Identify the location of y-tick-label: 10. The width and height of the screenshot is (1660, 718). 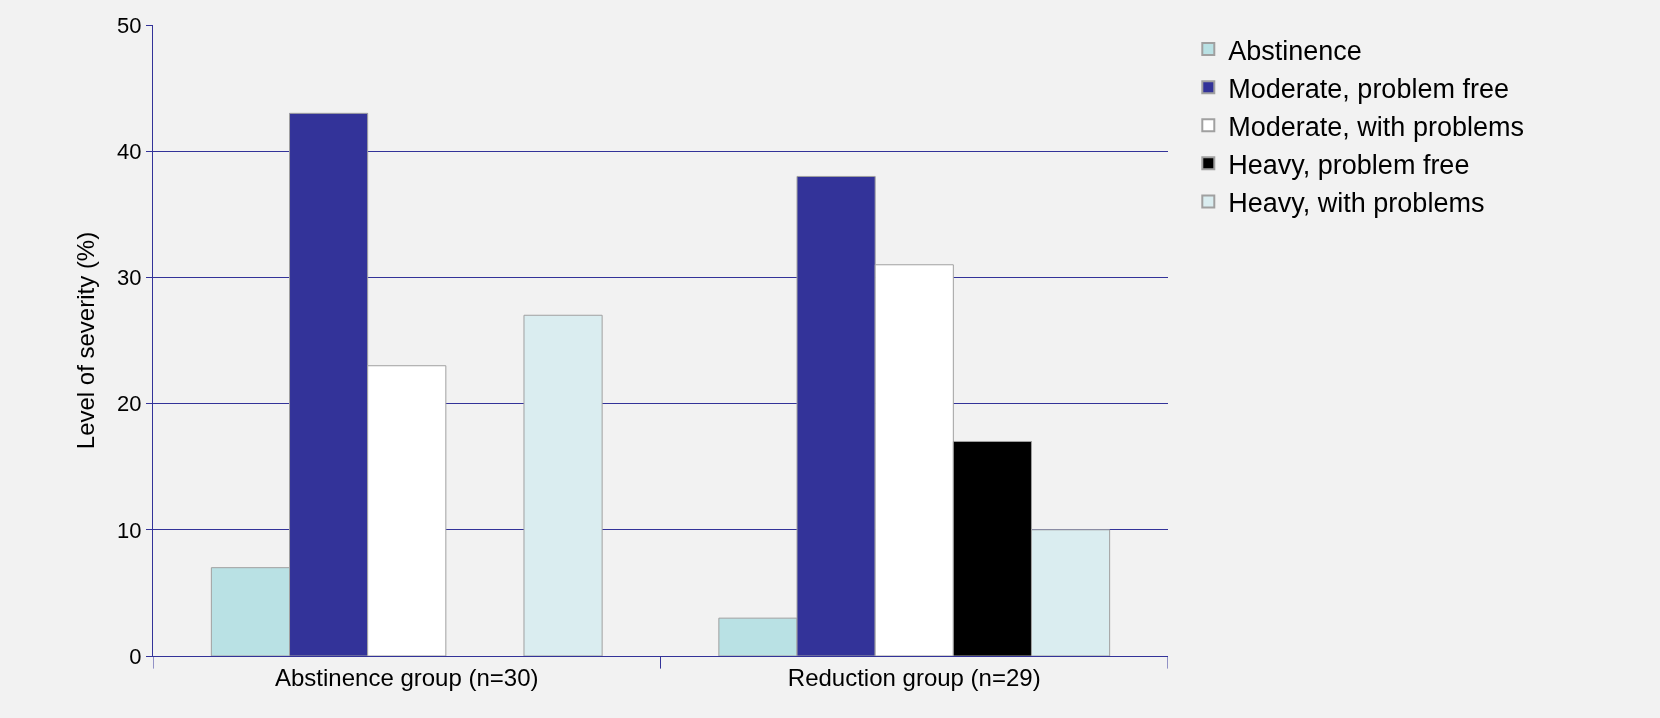
(129, 530).